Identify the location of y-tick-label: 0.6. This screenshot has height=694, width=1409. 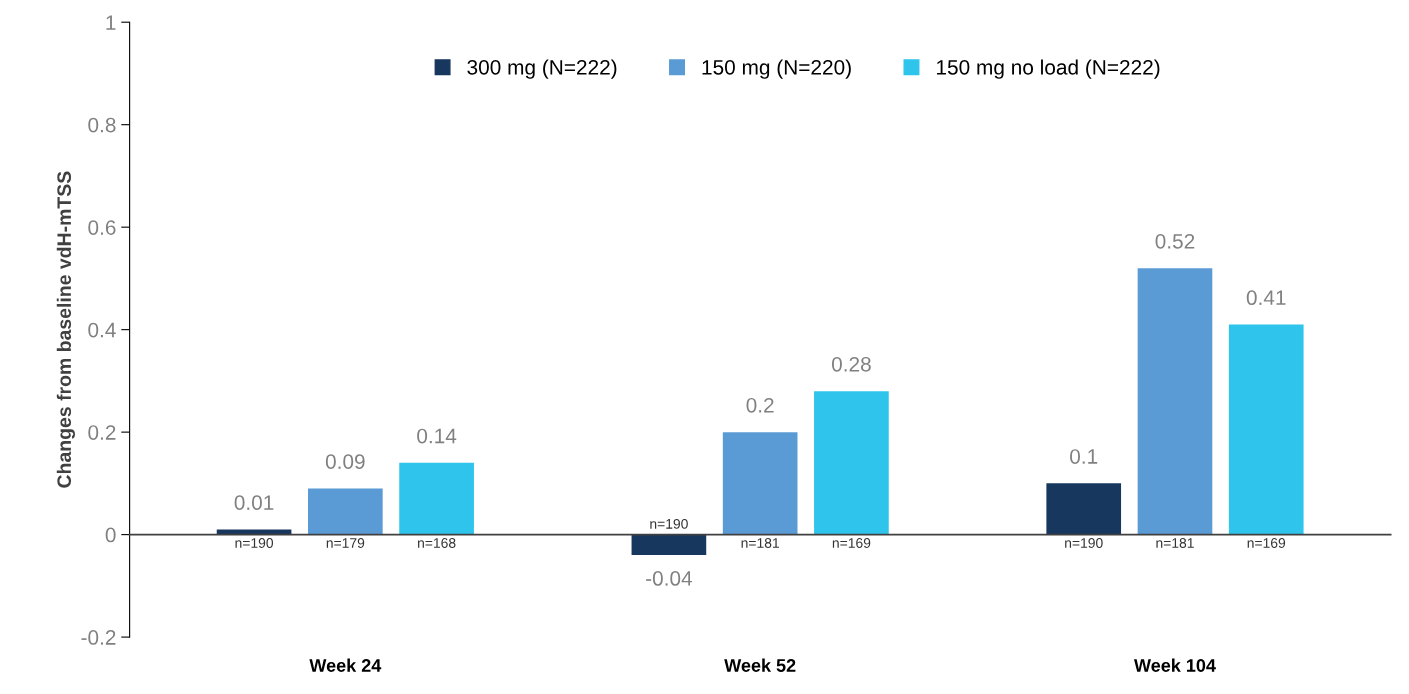
(102, 227).